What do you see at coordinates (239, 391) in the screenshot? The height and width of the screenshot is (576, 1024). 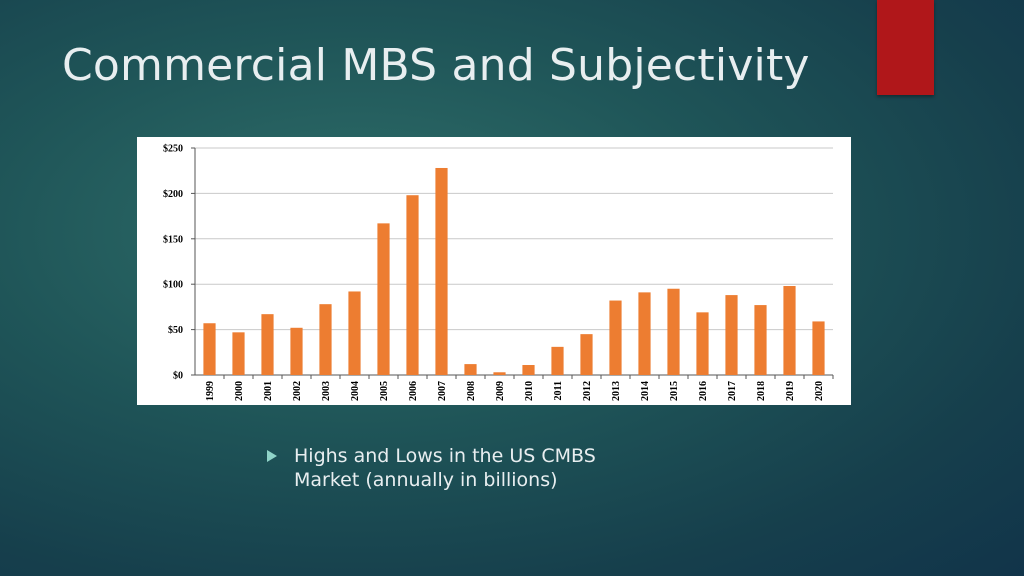 I see `x-tick-label: 2000` at bounding box center [239, 391].